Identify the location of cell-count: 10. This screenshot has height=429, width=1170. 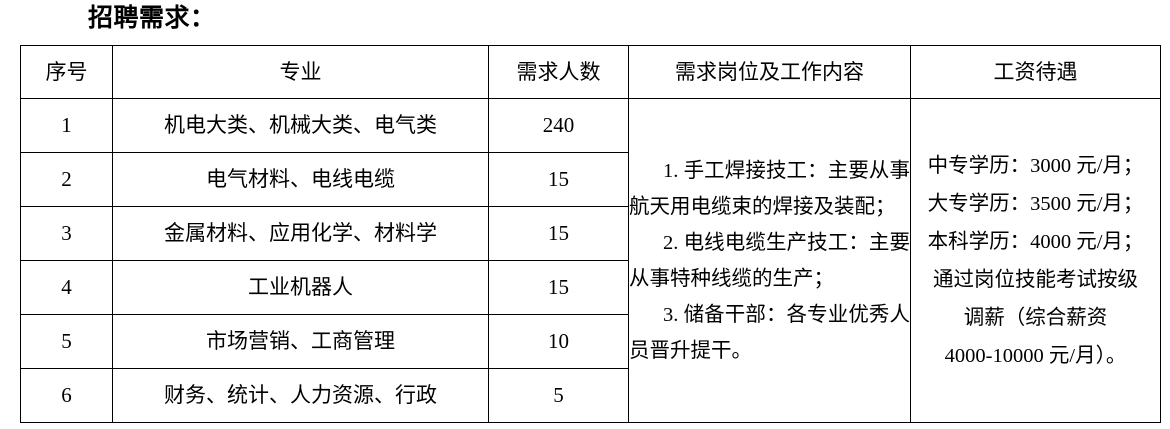
(558, 341).